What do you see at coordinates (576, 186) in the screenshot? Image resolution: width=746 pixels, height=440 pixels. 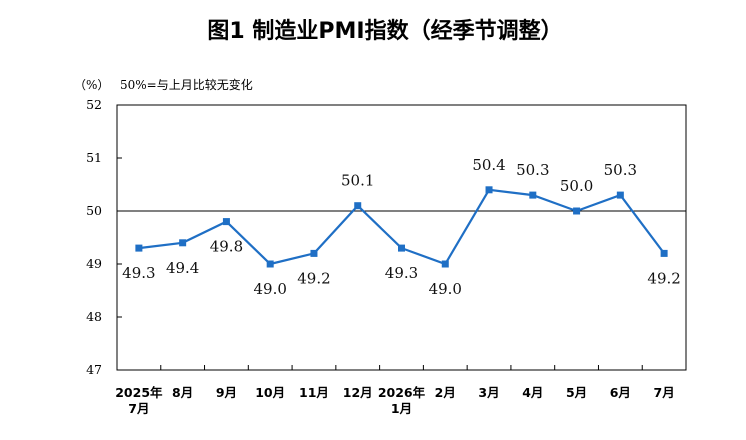 I see `data-label: 50.0` at bounding box center [576, 186].